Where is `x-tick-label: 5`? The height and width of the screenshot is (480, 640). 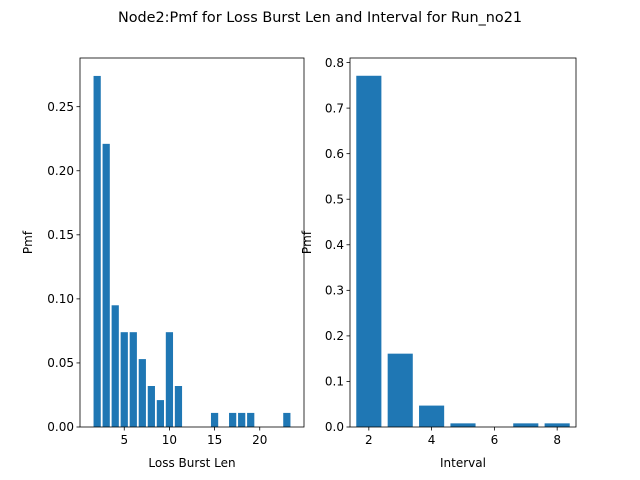 x-tick-label: 5 is located at coordinates (124, 440).